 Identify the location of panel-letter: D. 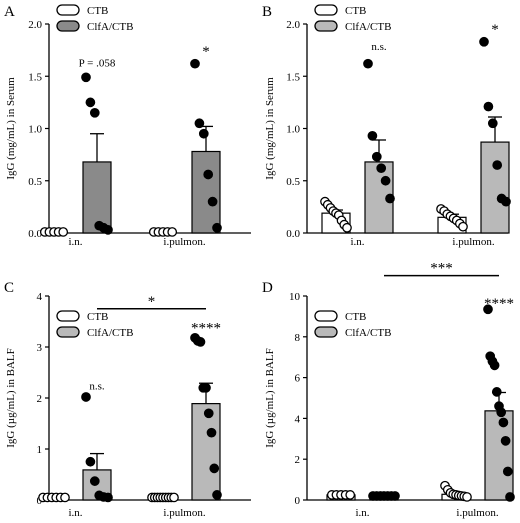
(267, 288).